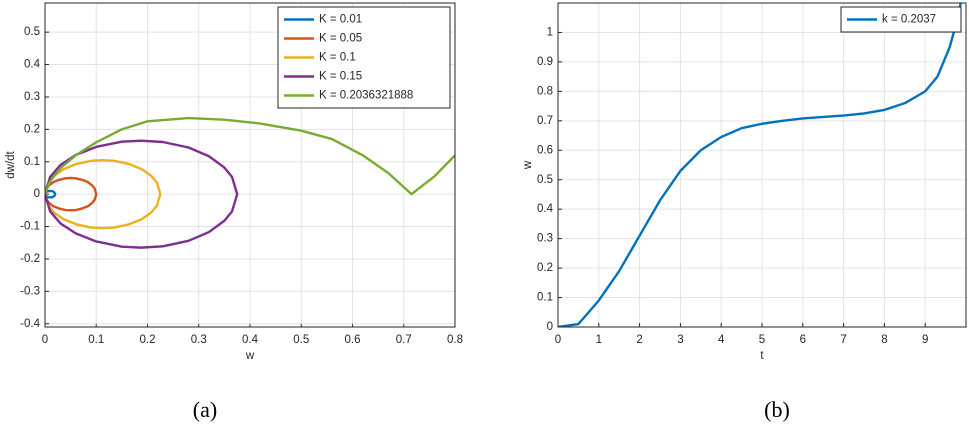 The image size is (969, 434). Describe the element at coordinates (925, 340) in the screenshot. I see `x-tick-label: 9` at that location.